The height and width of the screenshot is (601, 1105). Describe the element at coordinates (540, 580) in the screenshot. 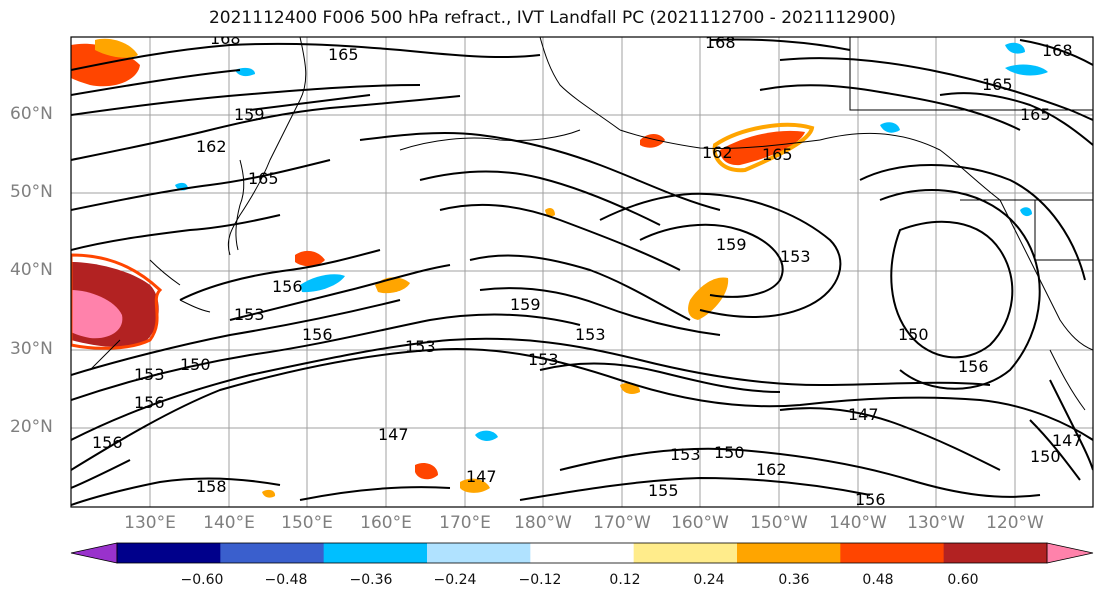

I see `colorbar-tick-label: −0.12` at that location.